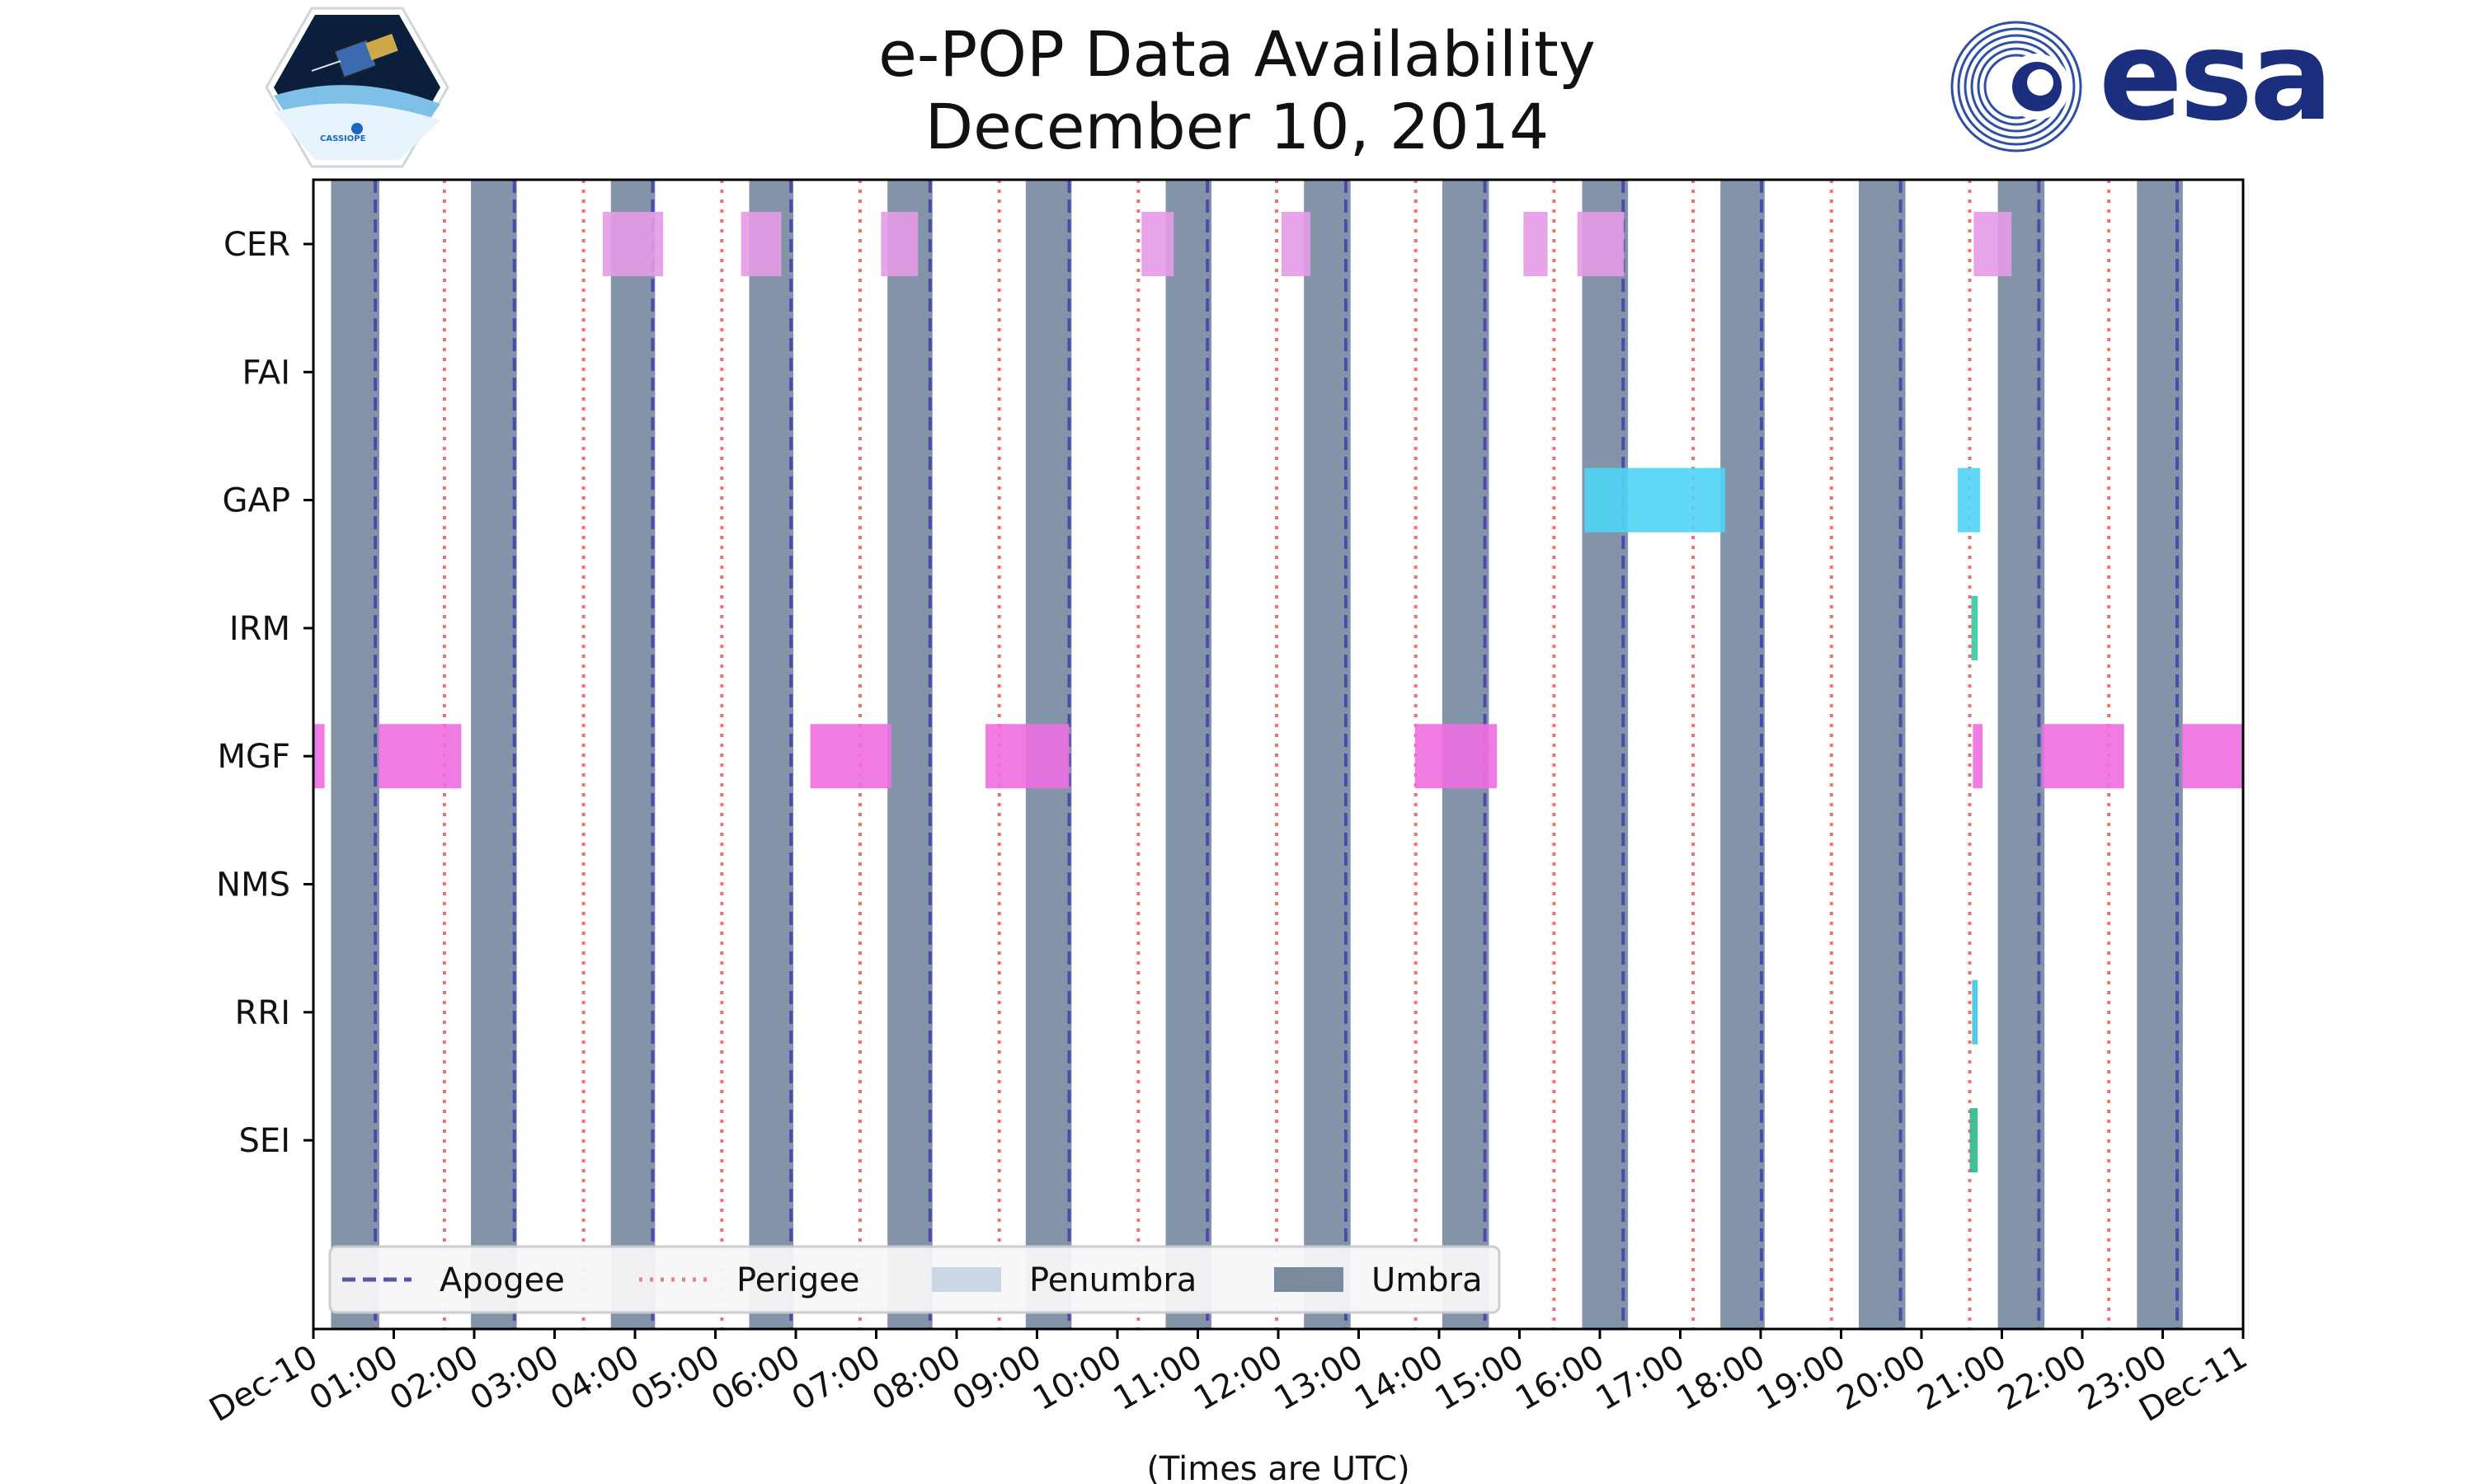 This screenshot has height=1484, width=2474. I want to click on x-tick-label: 17:00, so click(1640, 1378).